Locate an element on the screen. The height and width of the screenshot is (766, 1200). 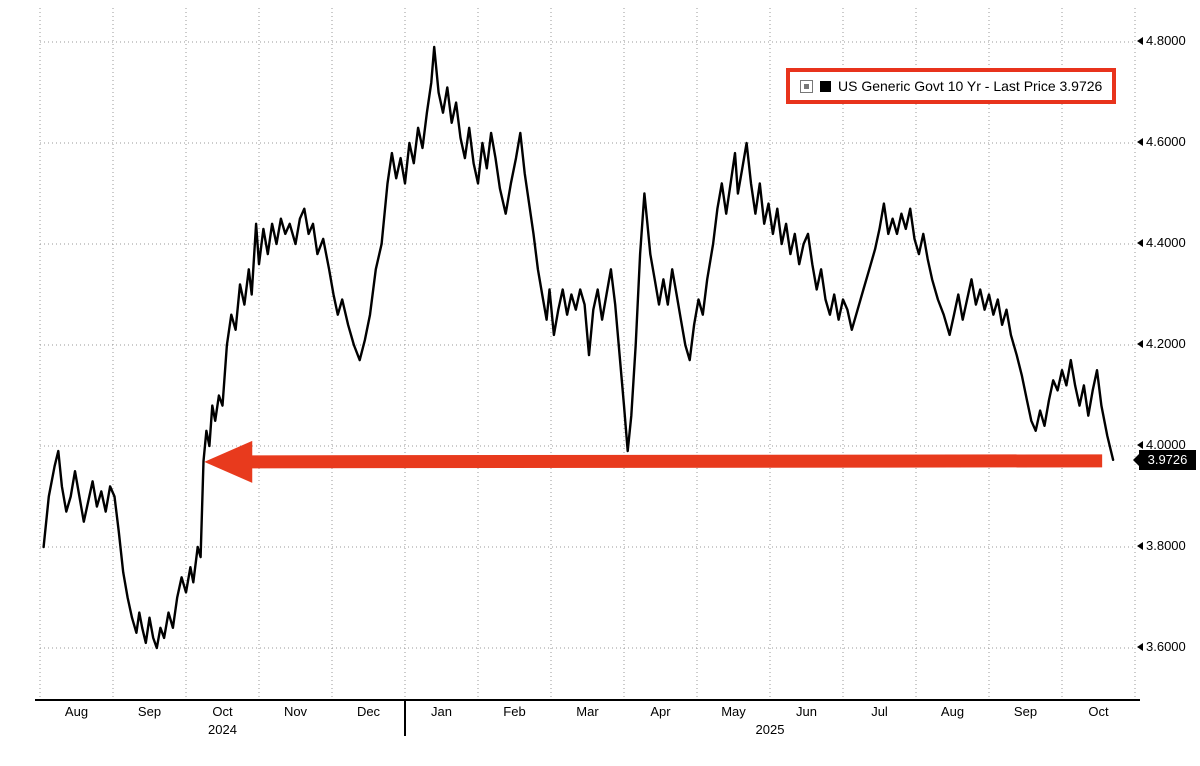
legend-expand-box-icon is located at coordinates (806, 86).